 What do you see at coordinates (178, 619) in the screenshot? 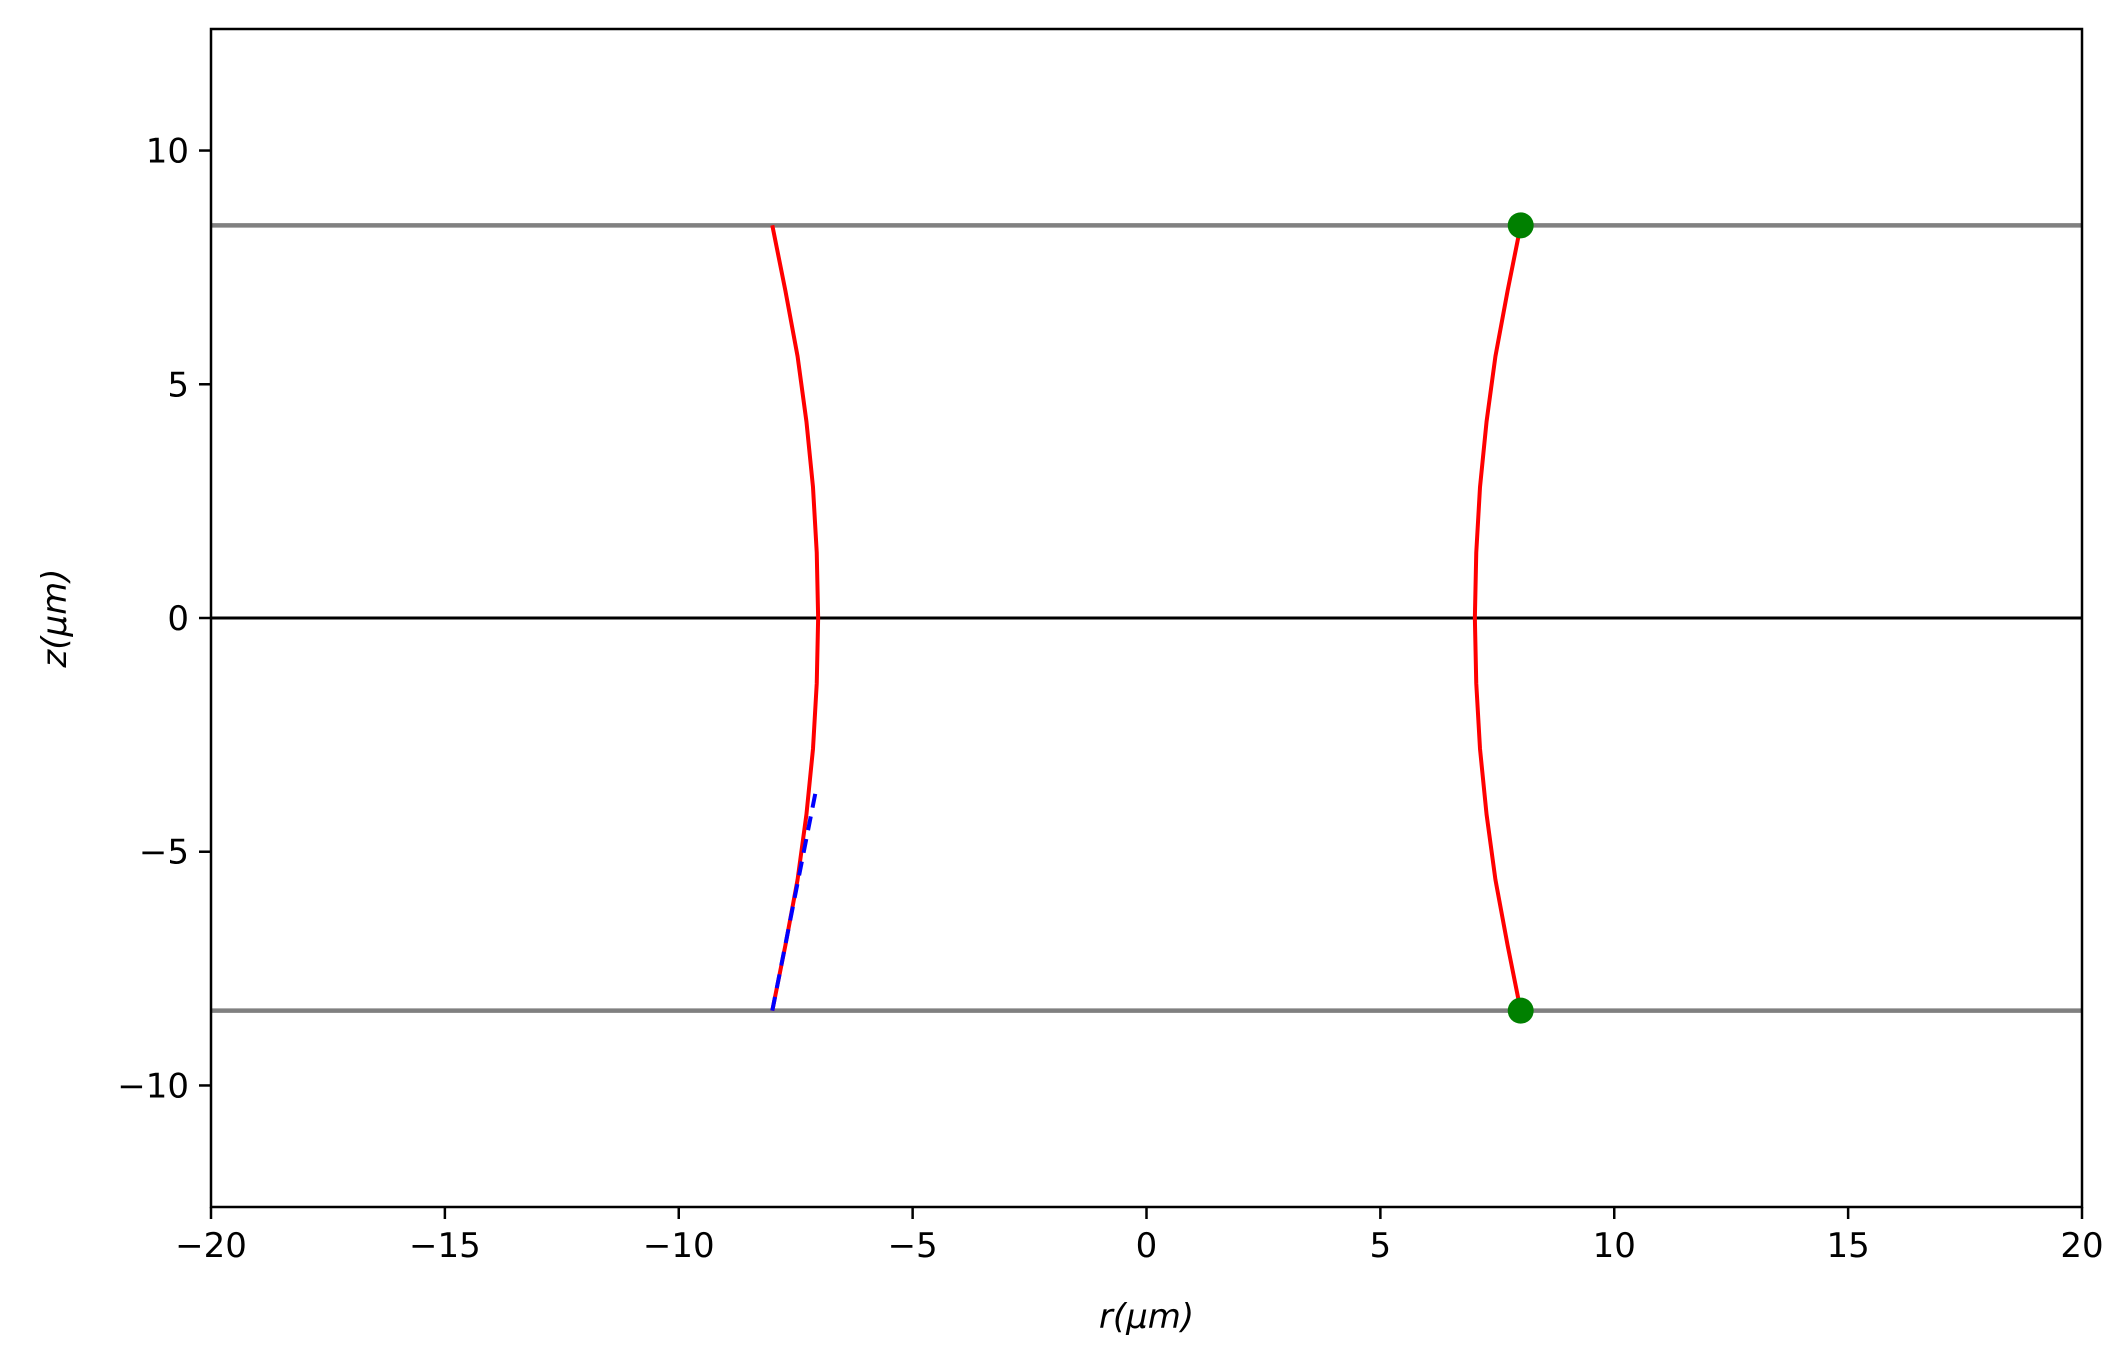
I see `y-tick-label: 0` at bounding box center [178, 619].